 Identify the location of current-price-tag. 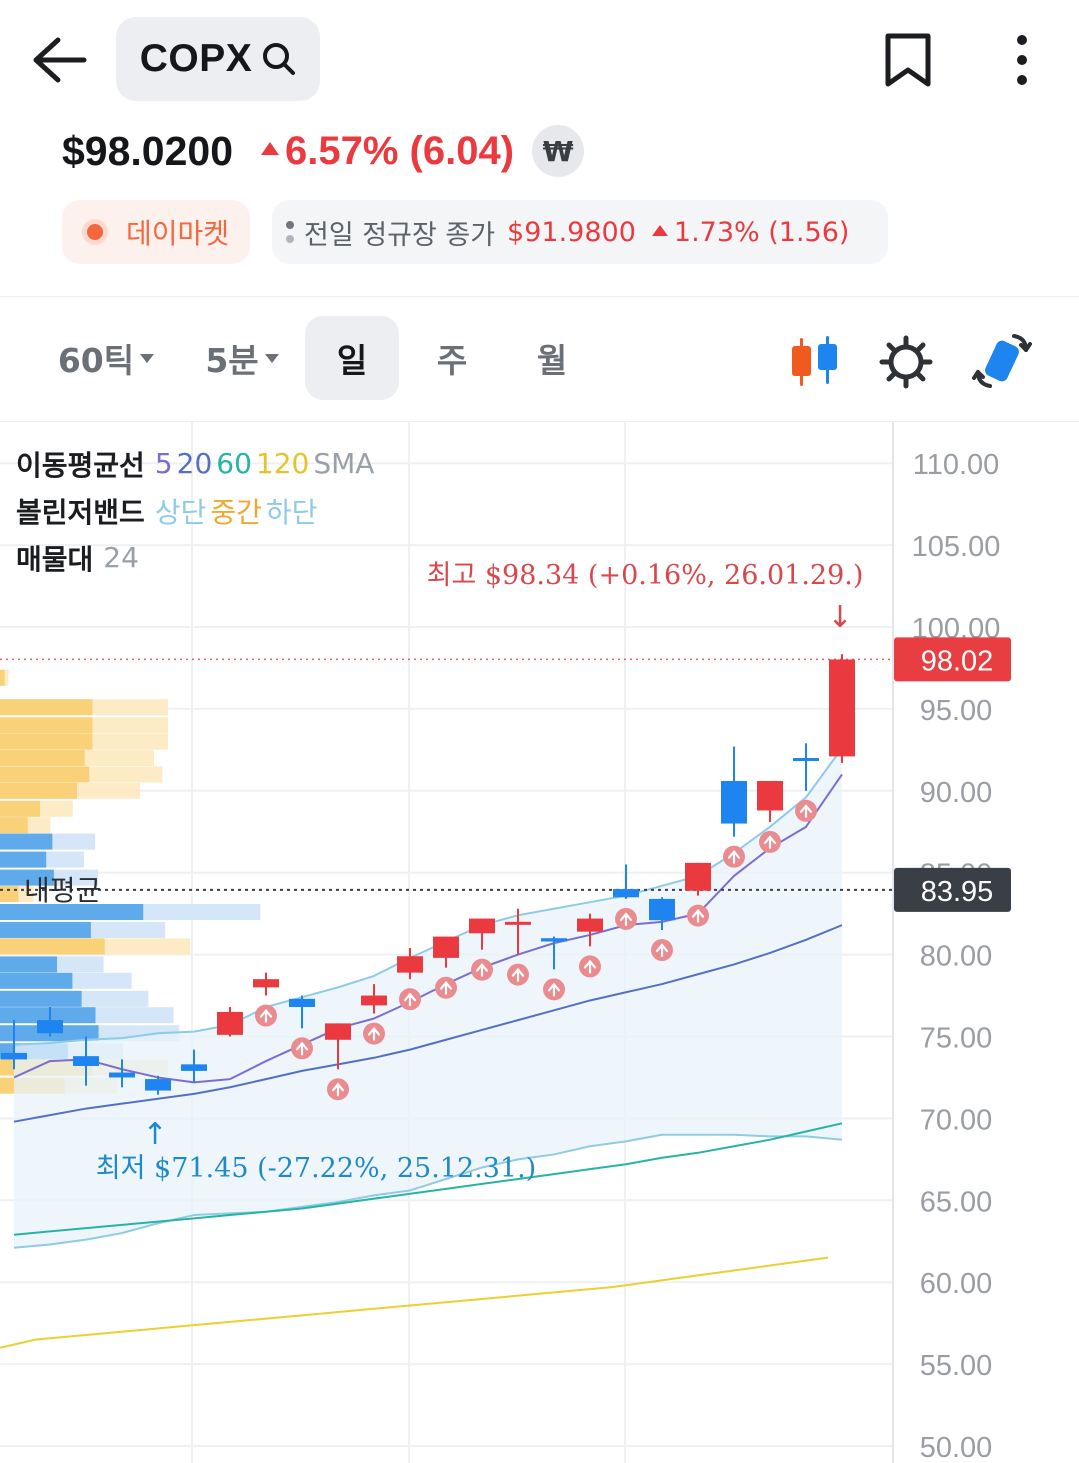
(952, 659).